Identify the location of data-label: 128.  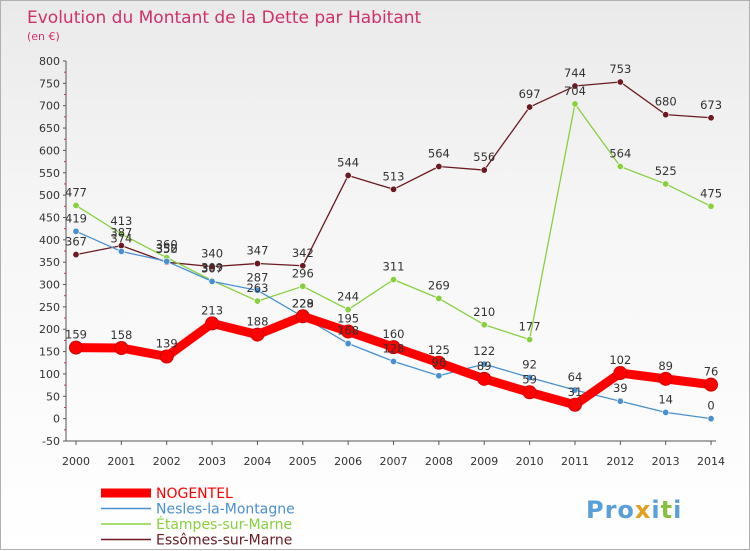
(394, 348).